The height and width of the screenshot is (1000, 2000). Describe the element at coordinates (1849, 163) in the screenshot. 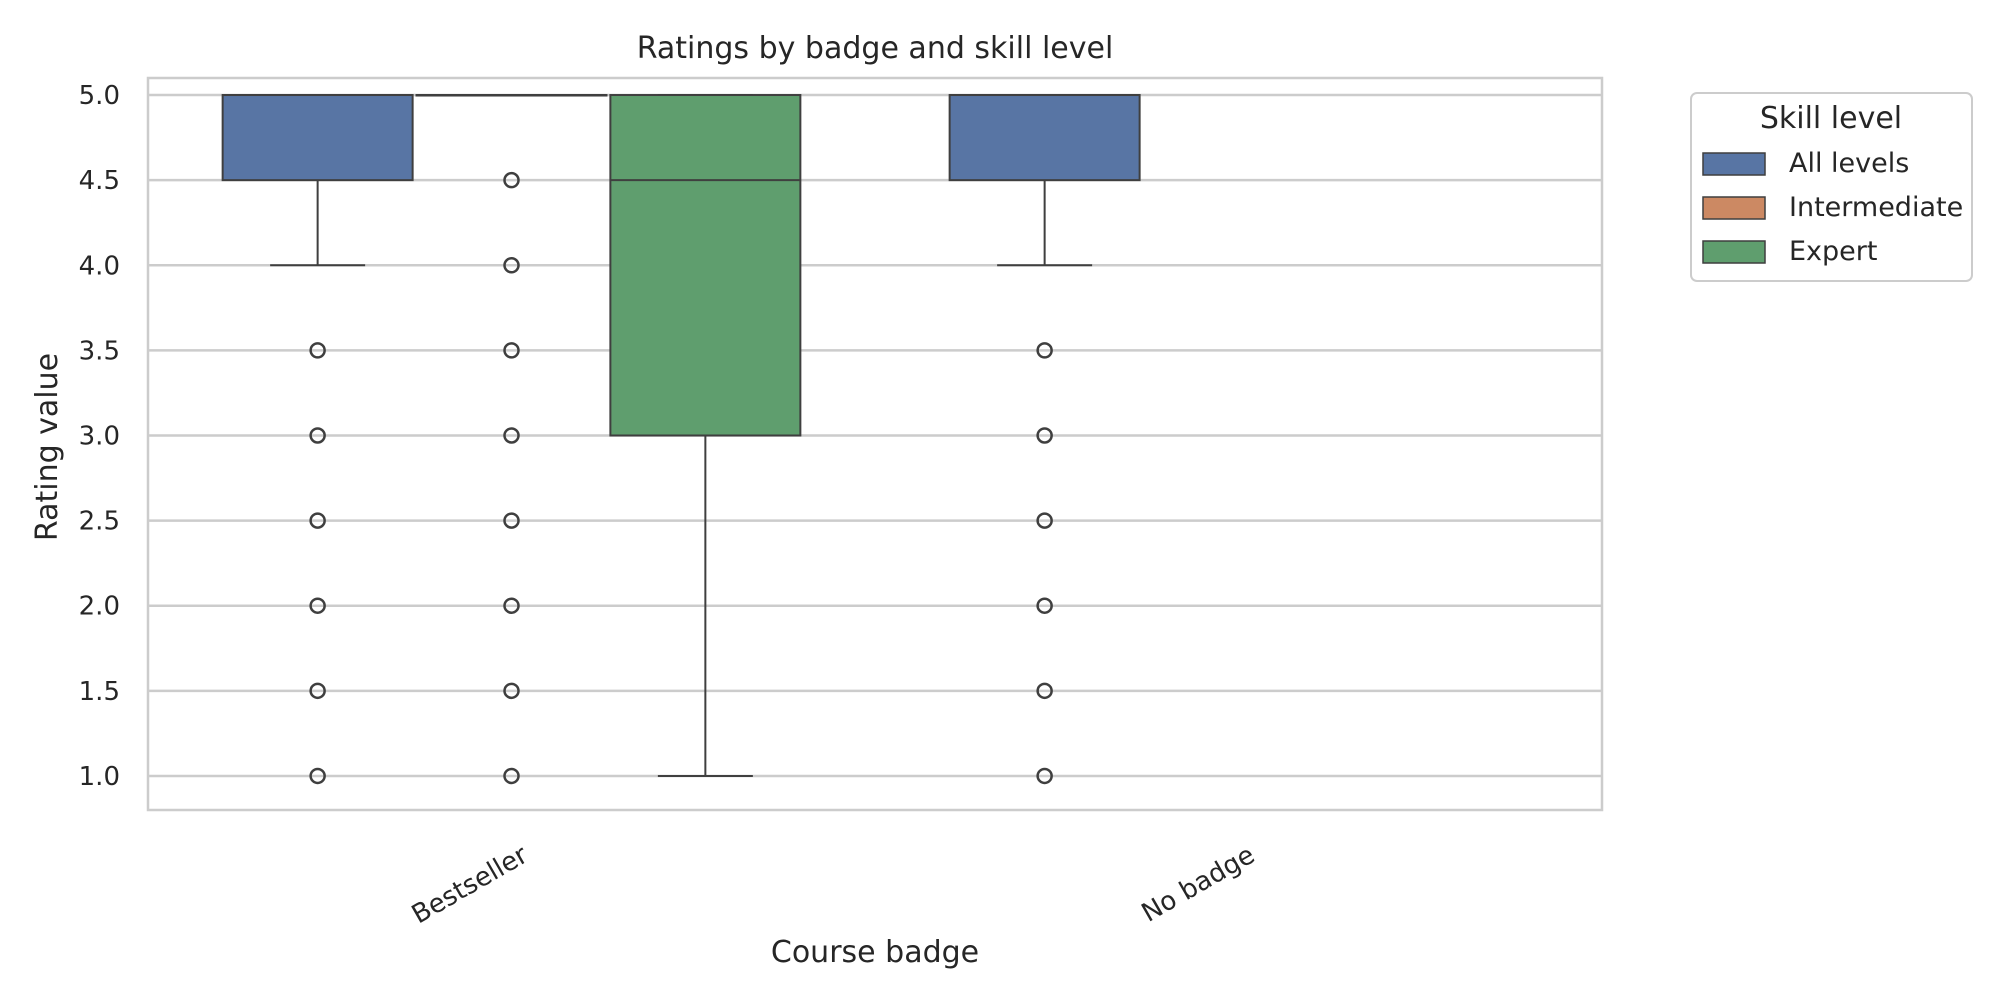

I see `legend-label: All levels` at that location.